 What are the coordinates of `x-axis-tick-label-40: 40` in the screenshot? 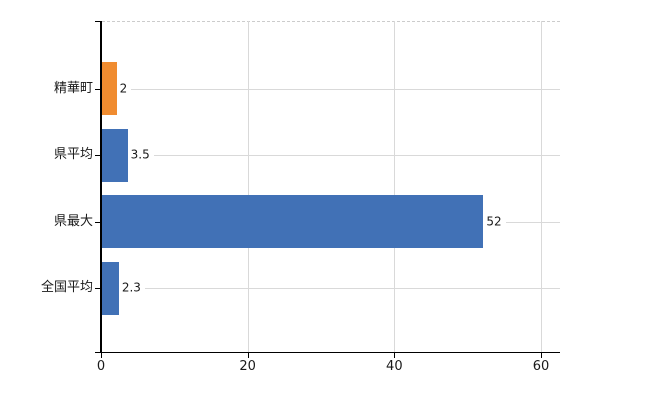 It's located at (394, 366).